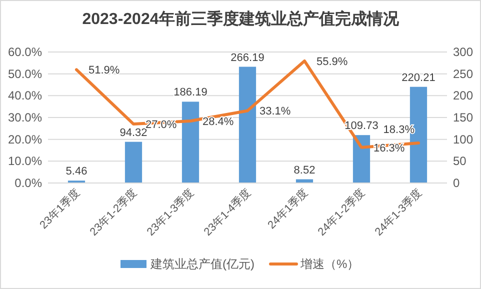 Image resolution: width=481 pixels, height=289 pixels. What do you see at coordinates (25, 117) in the screenshot?
I see `y-tick-label: 30.0%` at bounding box center [25, 117].